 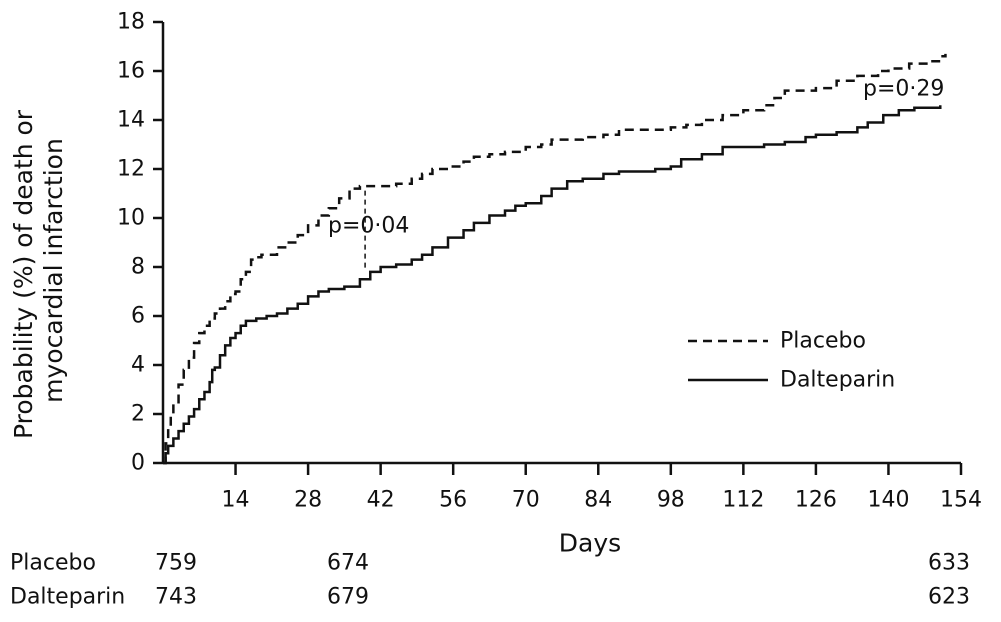 What do you see at coordinates (140, 243) in the screenshot?
I see `y-ticks: 0 2 4 6 8 10 12 14 16 18` at bounding box center [140, 243].